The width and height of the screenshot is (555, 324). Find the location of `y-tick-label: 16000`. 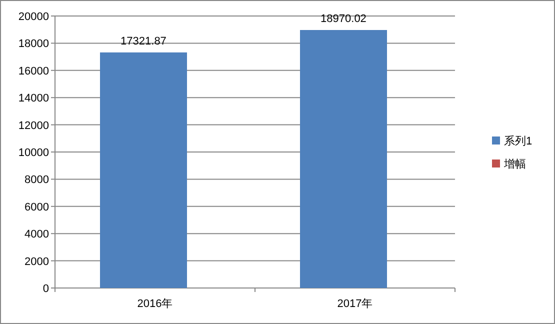

y-tick-label: 16000 is located at coordinates (33, 71).